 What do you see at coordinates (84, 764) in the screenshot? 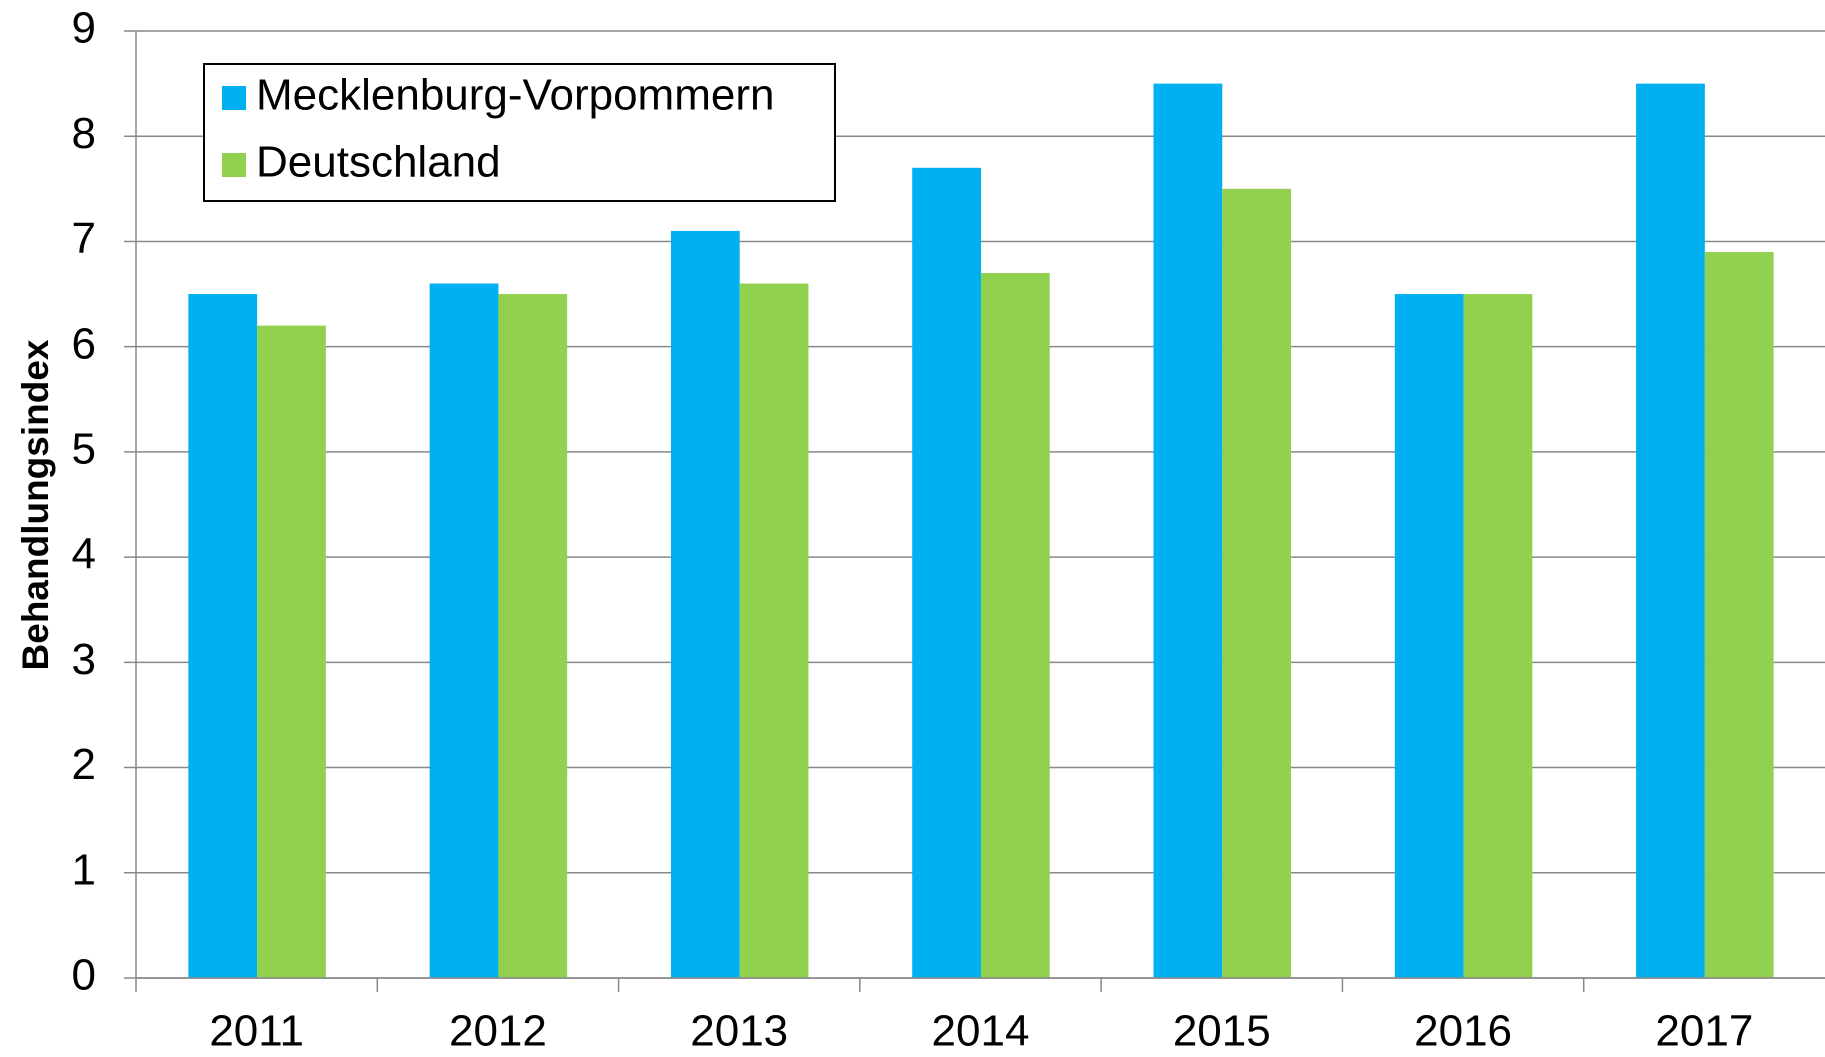
I see `y-tick-label: 2` at bounding box center [84, 764].